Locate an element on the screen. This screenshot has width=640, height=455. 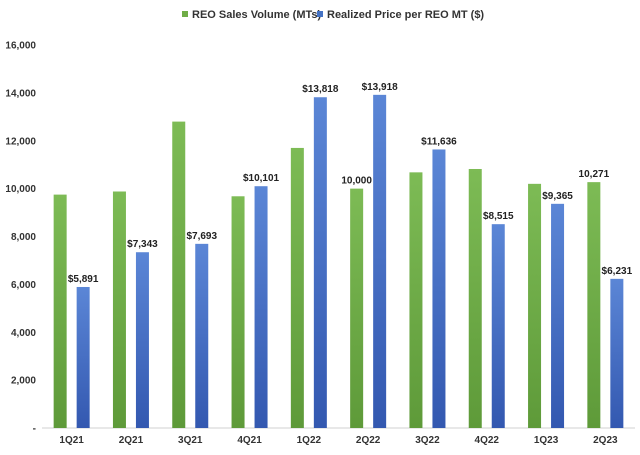
legend-label-2: Realized Price per REO MT ($) is located at coordinates (405, 15).